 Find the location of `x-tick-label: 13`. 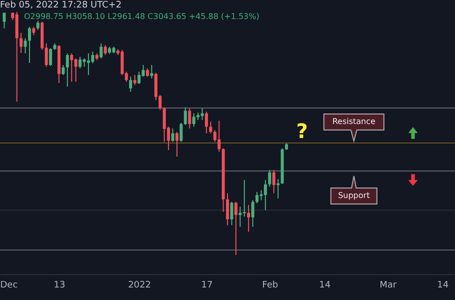

x-tick-label: 13 is located at coordinates (60, 285).